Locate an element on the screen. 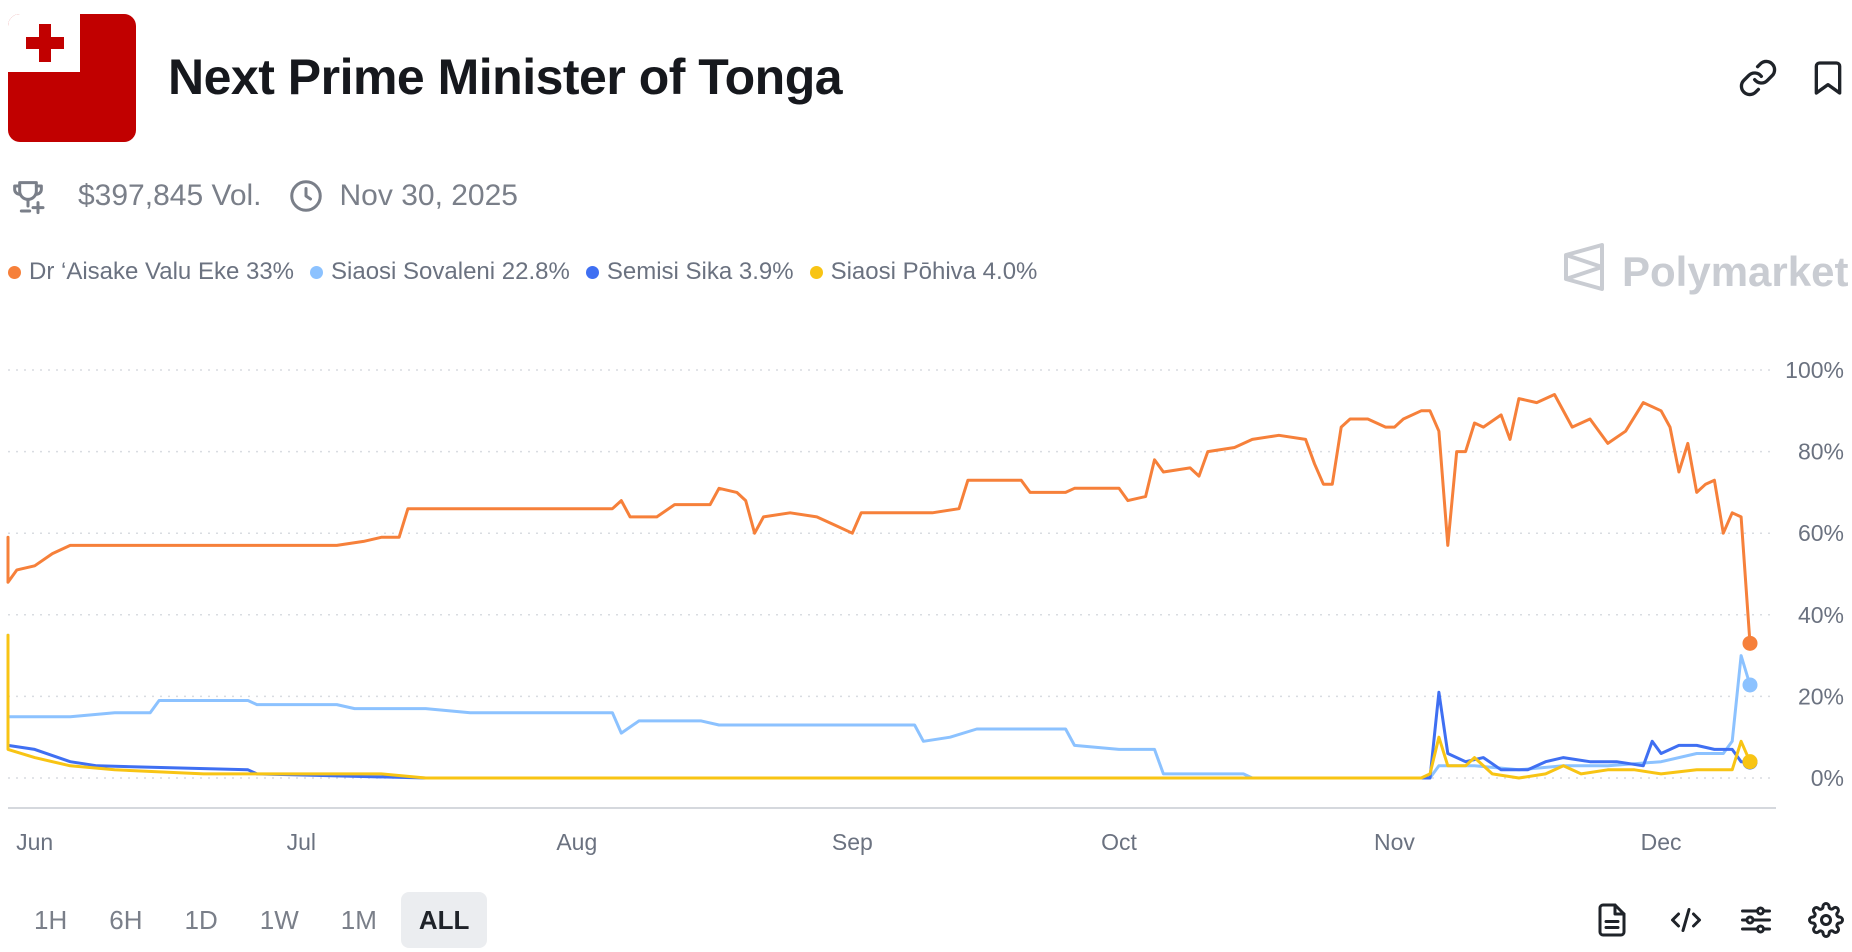 The height and width of the screenshot is (952, 1852). x-tick-label: Aug is located at coordinates (576, 842).